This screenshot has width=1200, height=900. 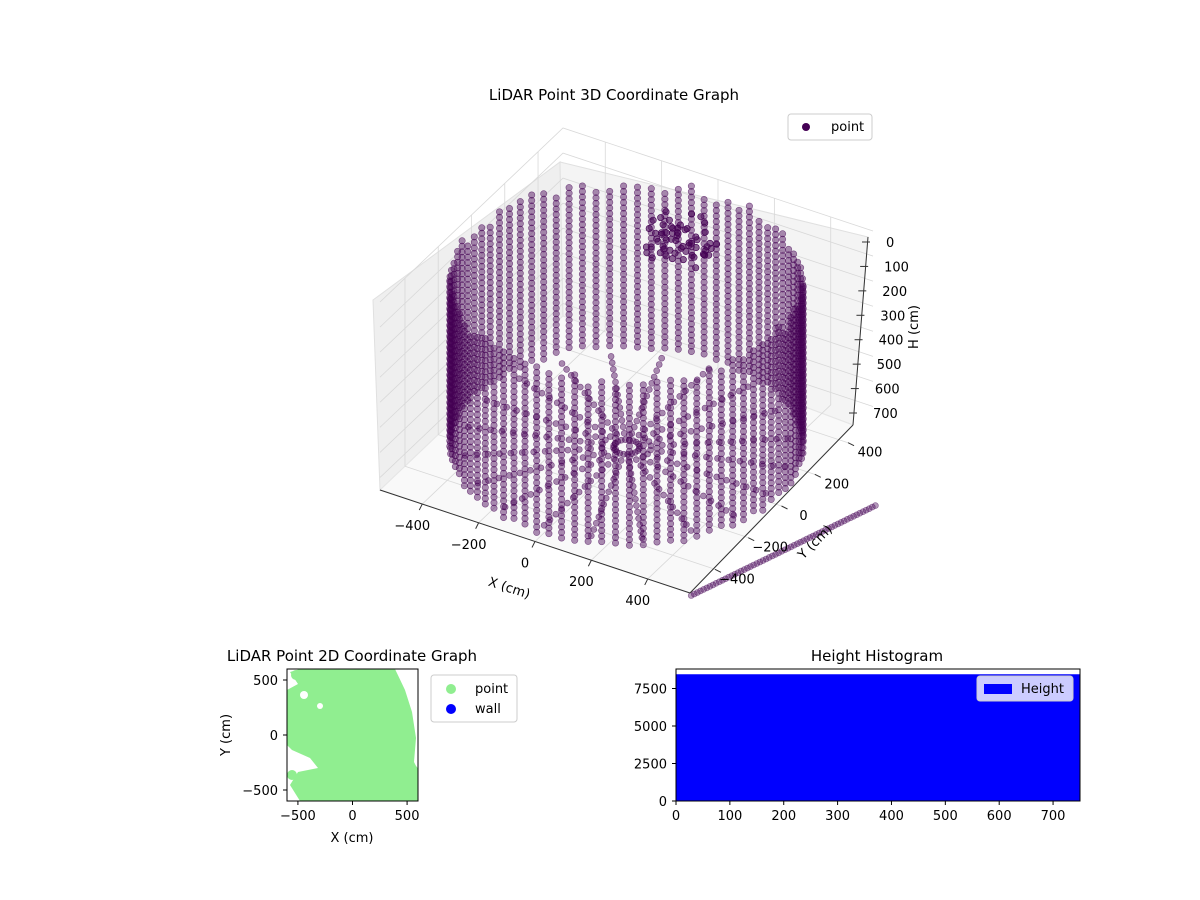 I want to click on x-tick-label-2d: −500, so click(x=298, y=816).